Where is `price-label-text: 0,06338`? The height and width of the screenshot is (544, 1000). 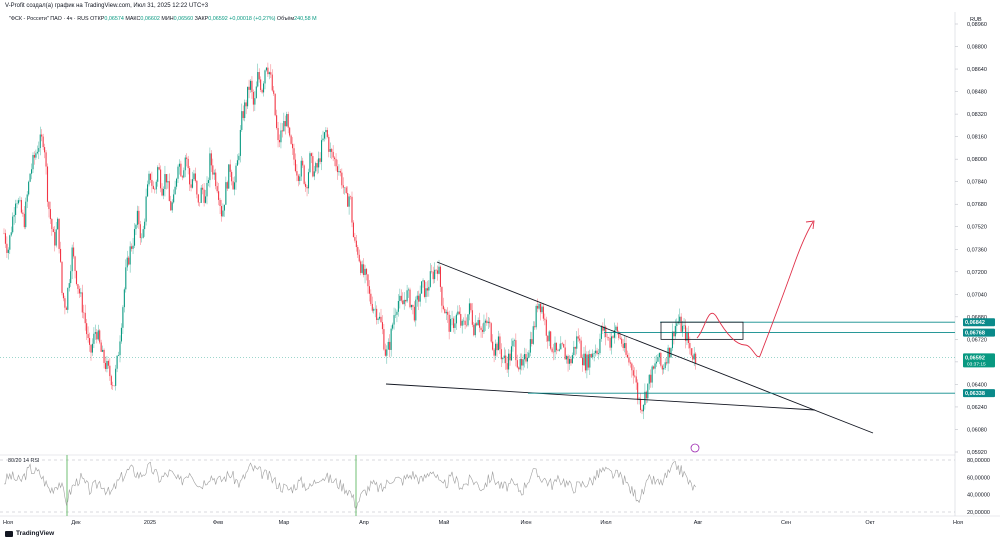 price-label-text: 0,06338 is located at coordinates (975, 394).